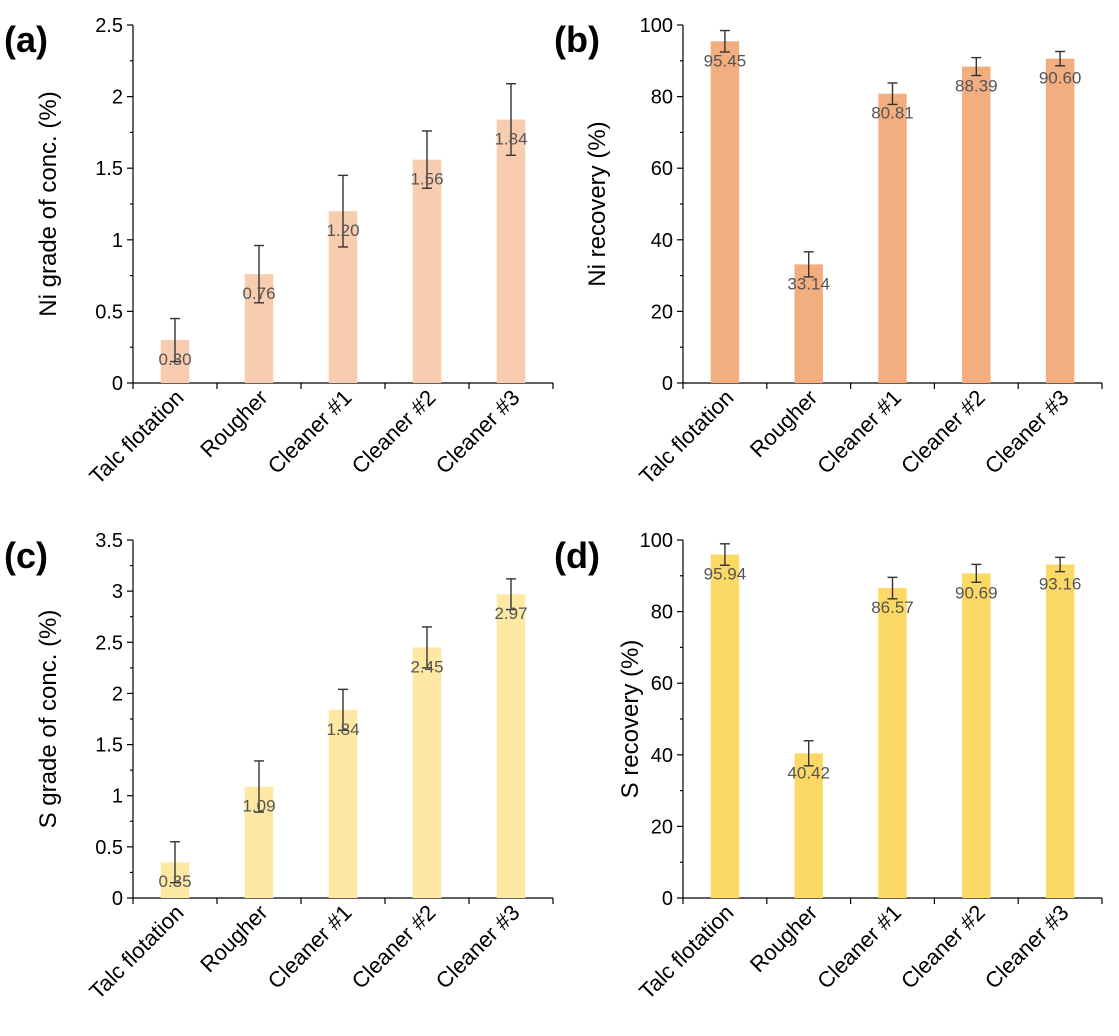 The width and height of the screenshot is (1119, 1036). I want to click on data-label: 40.42, so click(808, 772).